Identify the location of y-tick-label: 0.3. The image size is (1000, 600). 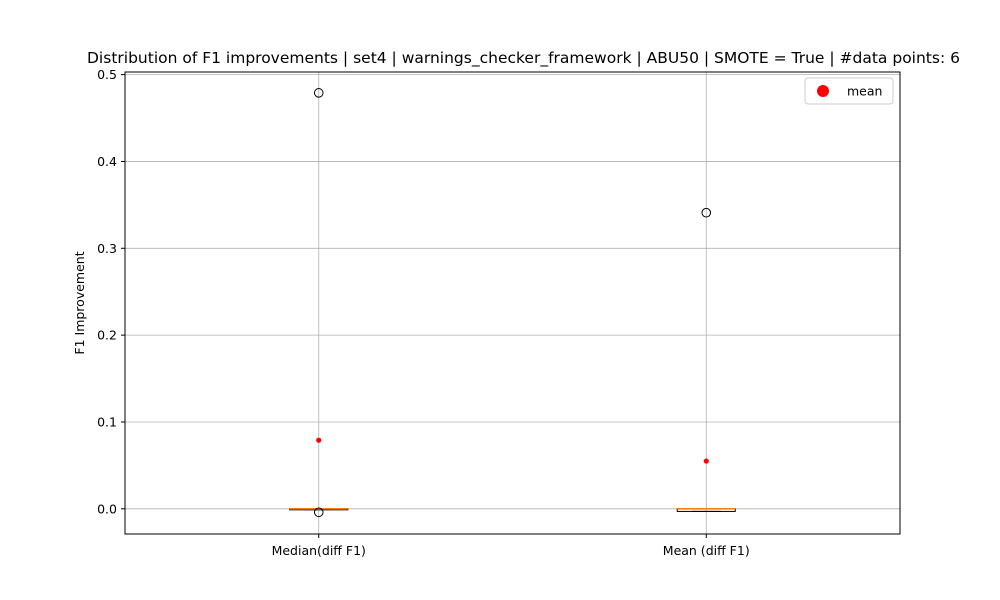
(107, 248).